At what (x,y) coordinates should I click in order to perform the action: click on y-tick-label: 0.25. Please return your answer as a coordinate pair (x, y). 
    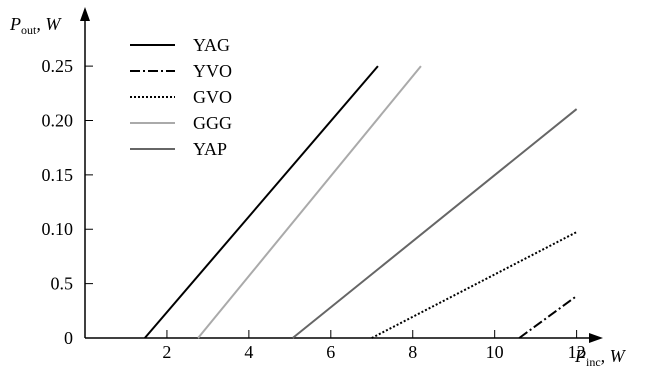
    Looking at the image, I should click on (58, 66).